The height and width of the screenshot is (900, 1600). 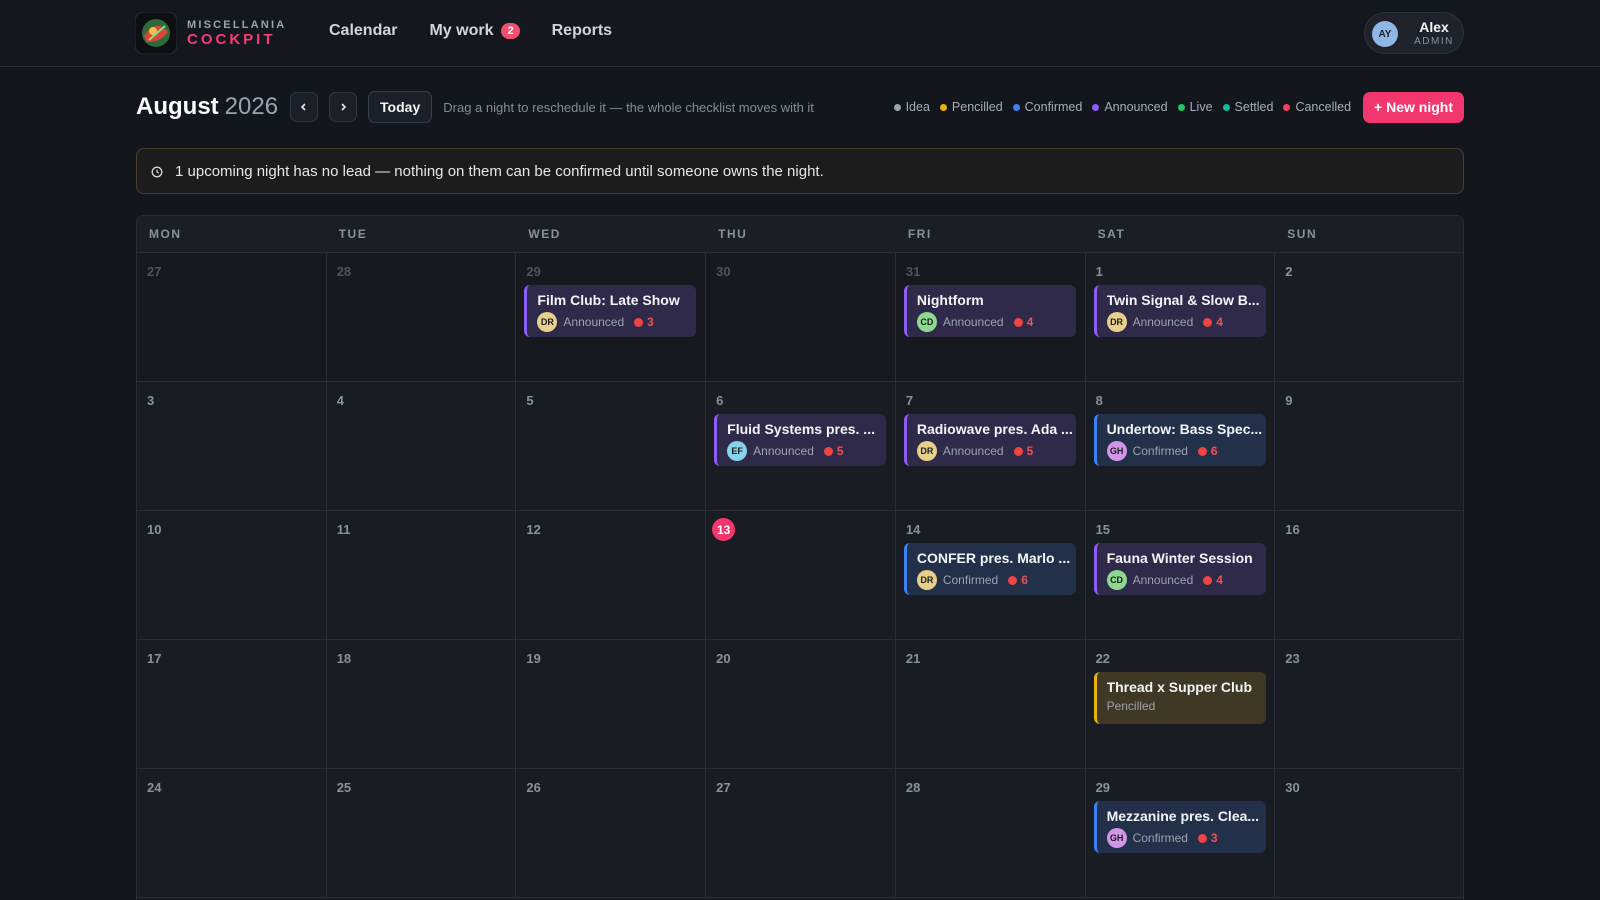 I want to click on day-cell: 10, so click(x=232, y=575).